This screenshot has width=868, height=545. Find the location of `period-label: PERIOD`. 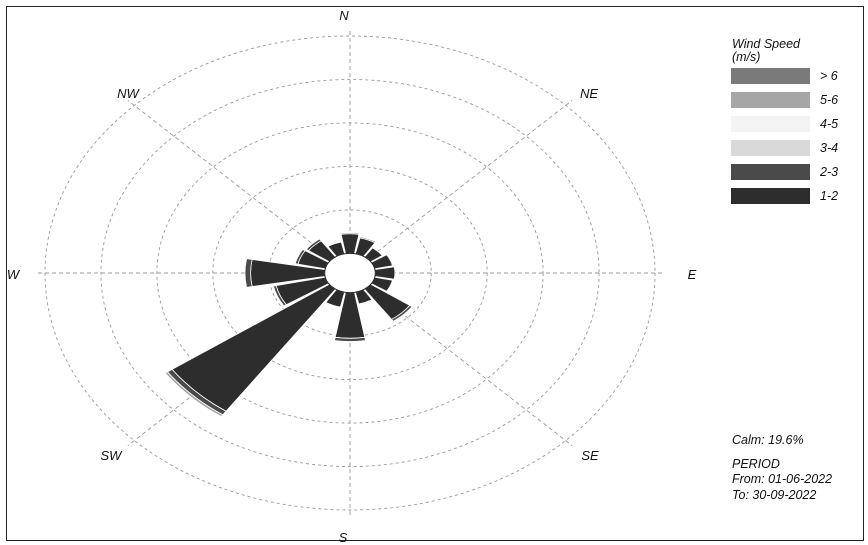

period-label: PERIOD is located at coordinates (756, 464).